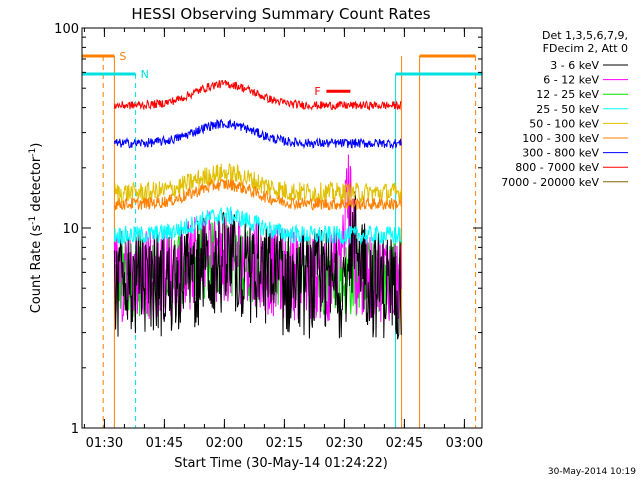 This screenshot has height=480, width=640. I want to click on x-tick-label: 02:00, so click(224, 443).